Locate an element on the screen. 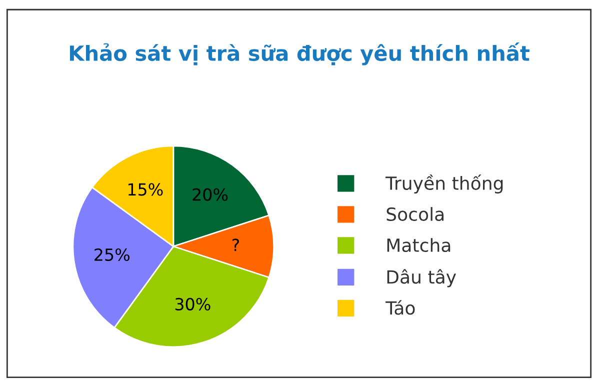  data-label: 25% is located at coordinates (112, 254).